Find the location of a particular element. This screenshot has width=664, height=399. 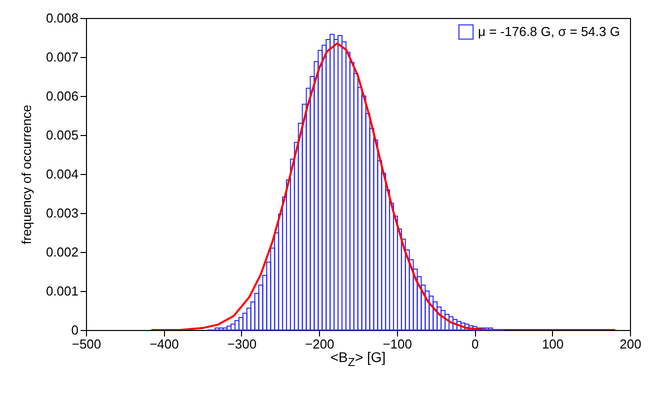

x-tick-label: 100 is located at coordinates (553, 344).